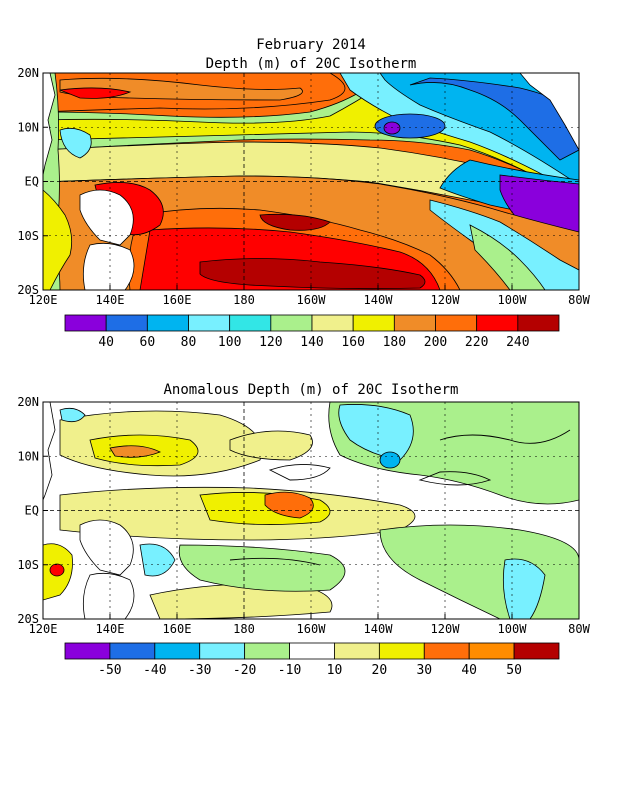 The image size is (618, 800). Describe the element at coordinates (352, 342) in the screenshot. I see `colorbar-label: 160` at that location.